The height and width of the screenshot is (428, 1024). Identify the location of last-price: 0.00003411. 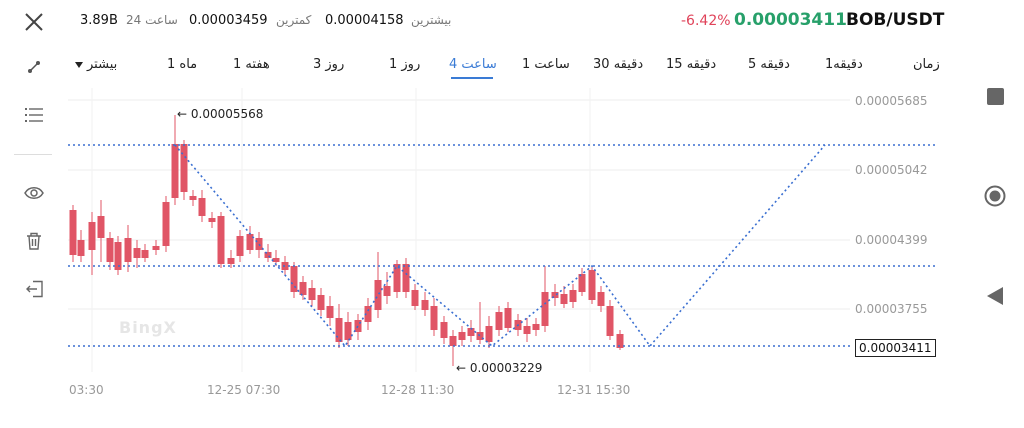
(790, 20).